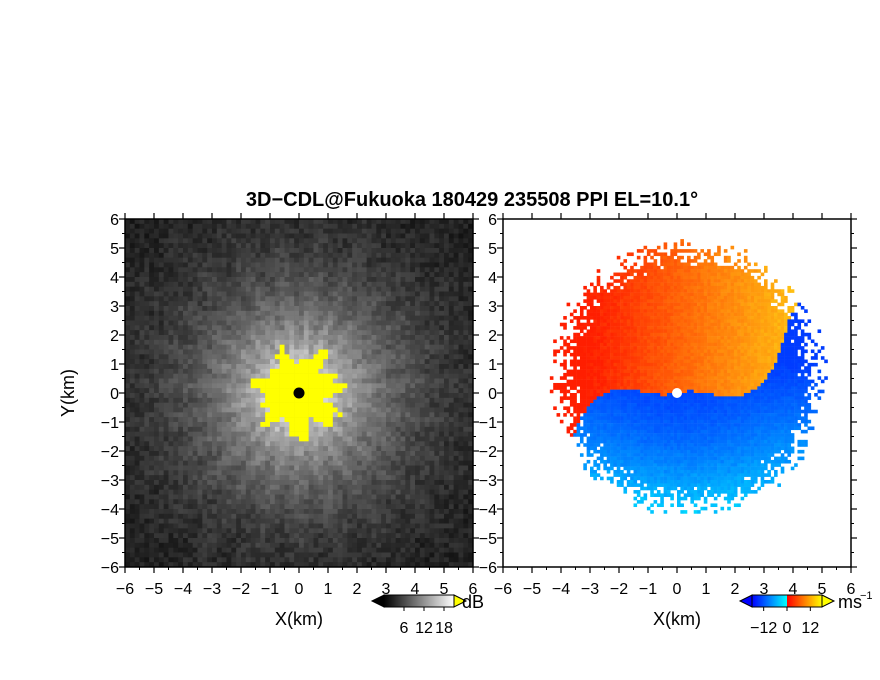 The image size is (880, 680). What do you see at coordinates (377, 601) in the screenshot?
I see `intensity-colorbar-under` at bounding box center [377, 601].